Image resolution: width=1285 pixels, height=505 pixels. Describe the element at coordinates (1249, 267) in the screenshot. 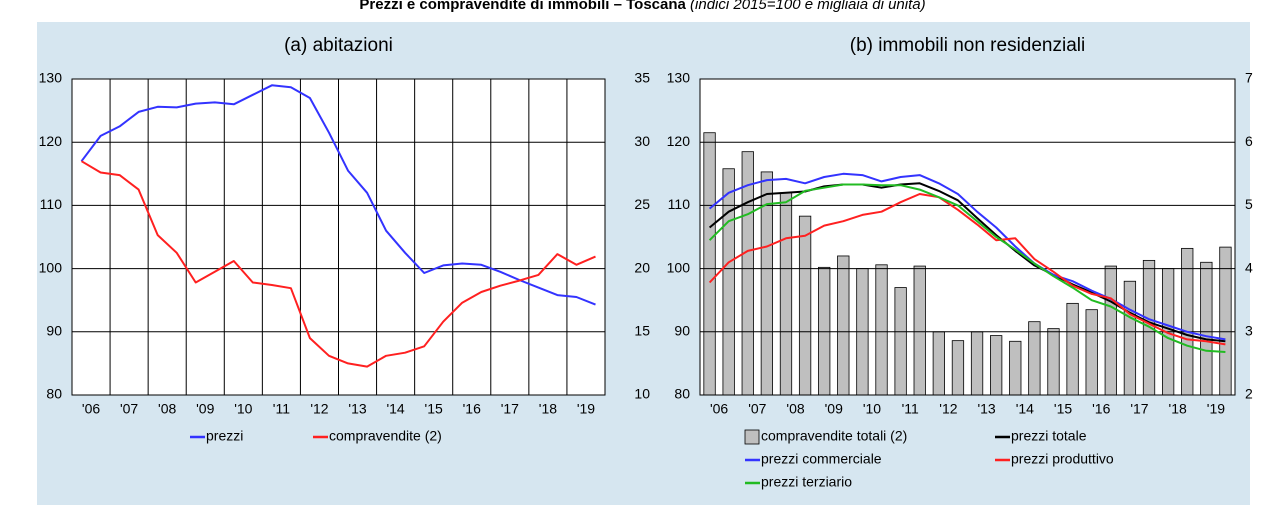

I see `y2-tick-label: 4` at that location.